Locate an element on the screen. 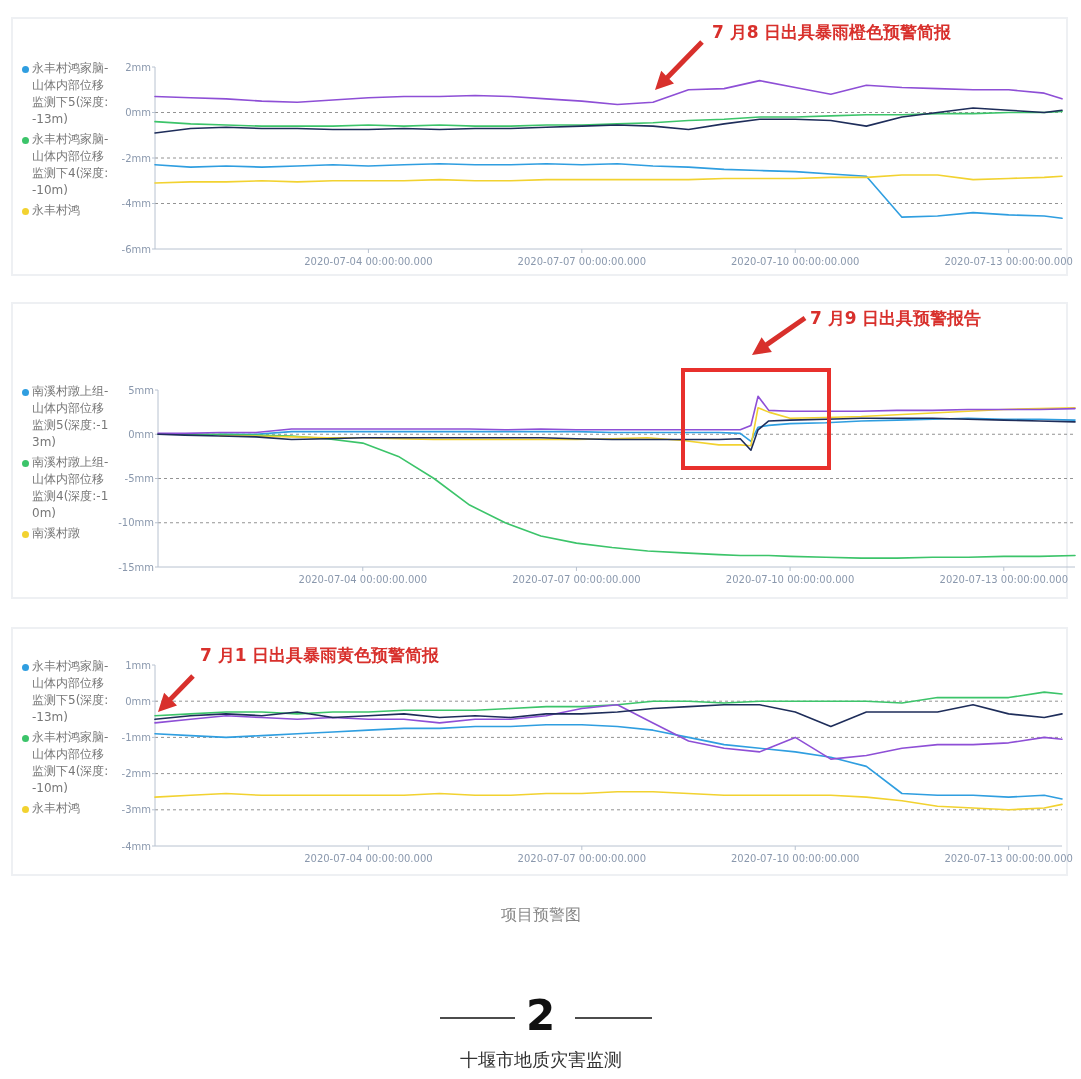 The width and height of the screenshot is (1081, 1079). y-tick-label: 1mm is located at coordinates (138, 665).